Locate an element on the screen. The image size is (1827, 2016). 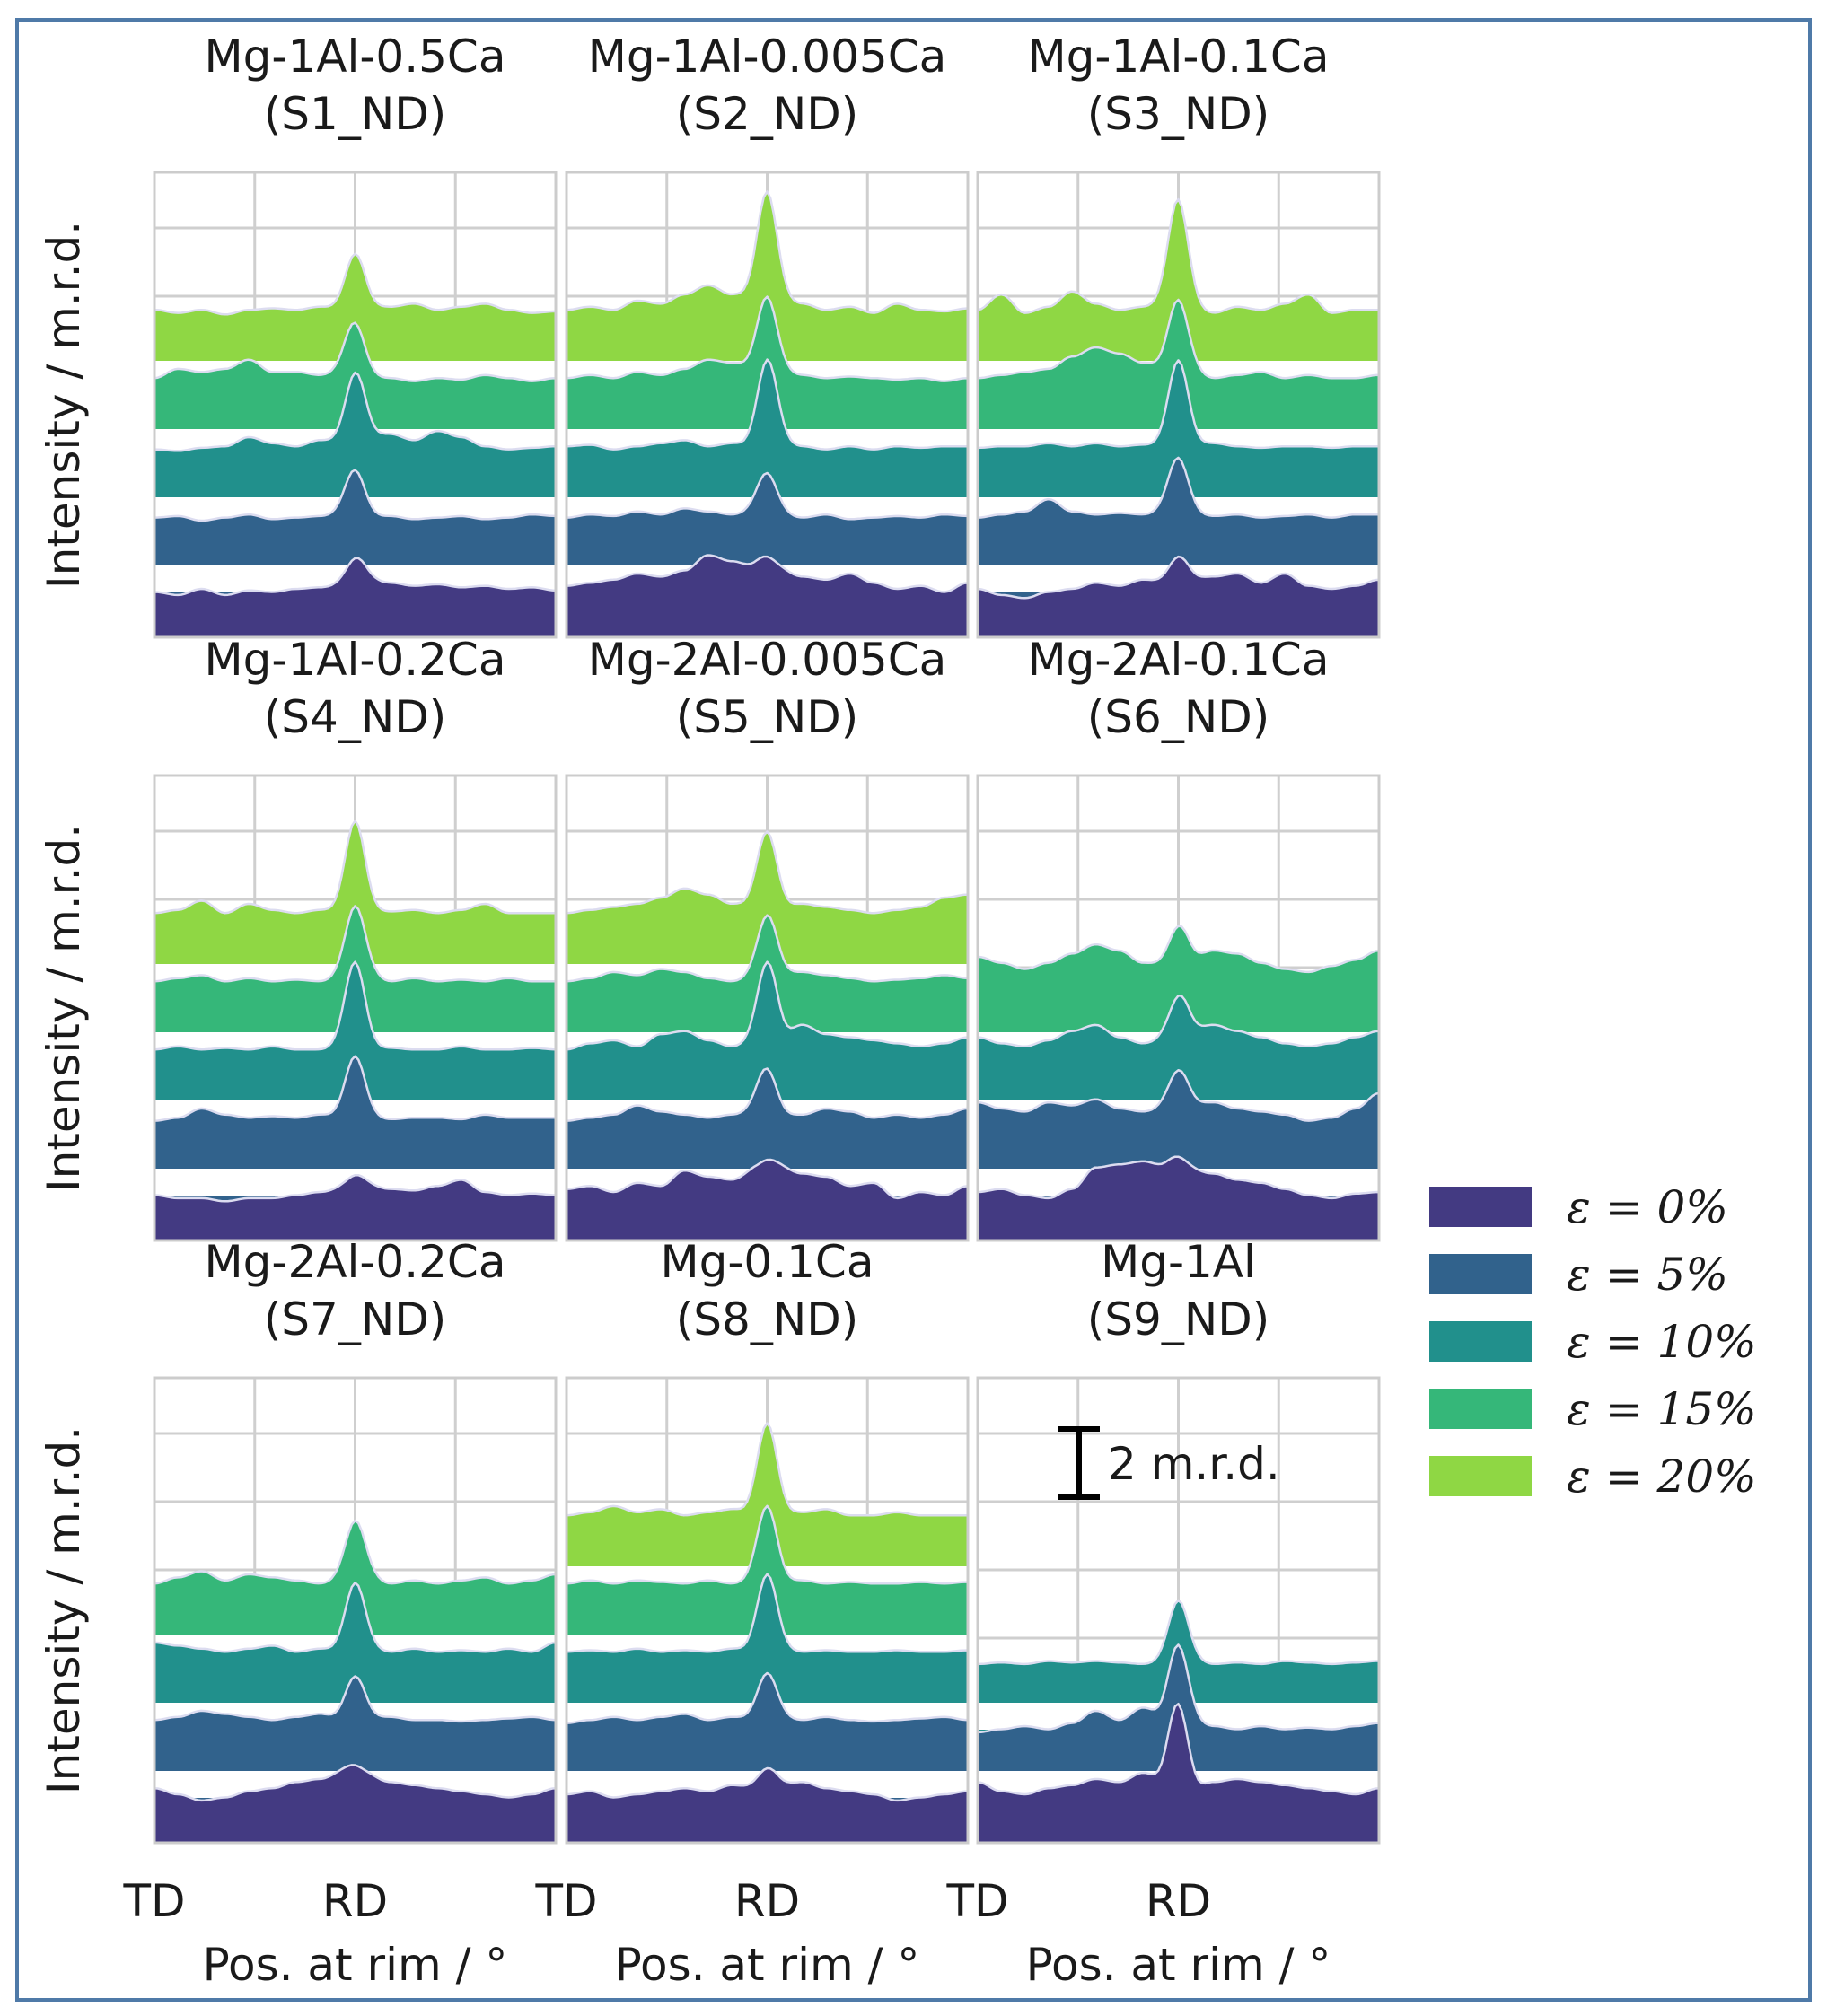
panel-title: Mg-0.1Ca is located at coordinates (767, 1262).